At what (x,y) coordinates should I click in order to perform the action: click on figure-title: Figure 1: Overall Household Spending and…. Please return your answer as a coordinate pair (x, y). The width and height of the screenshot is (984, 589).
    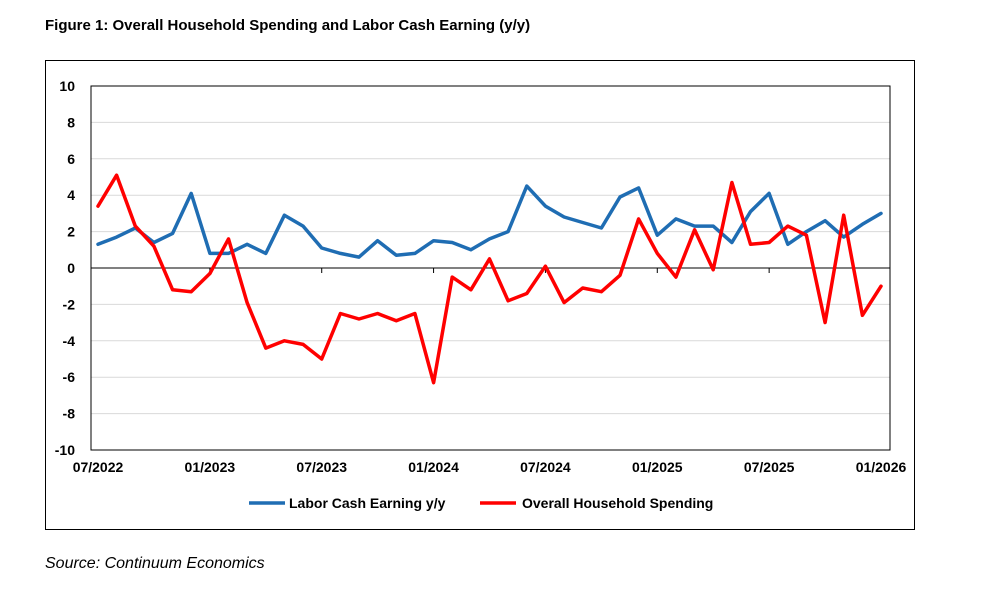
    Looking at the image, I should click on (288, 25).